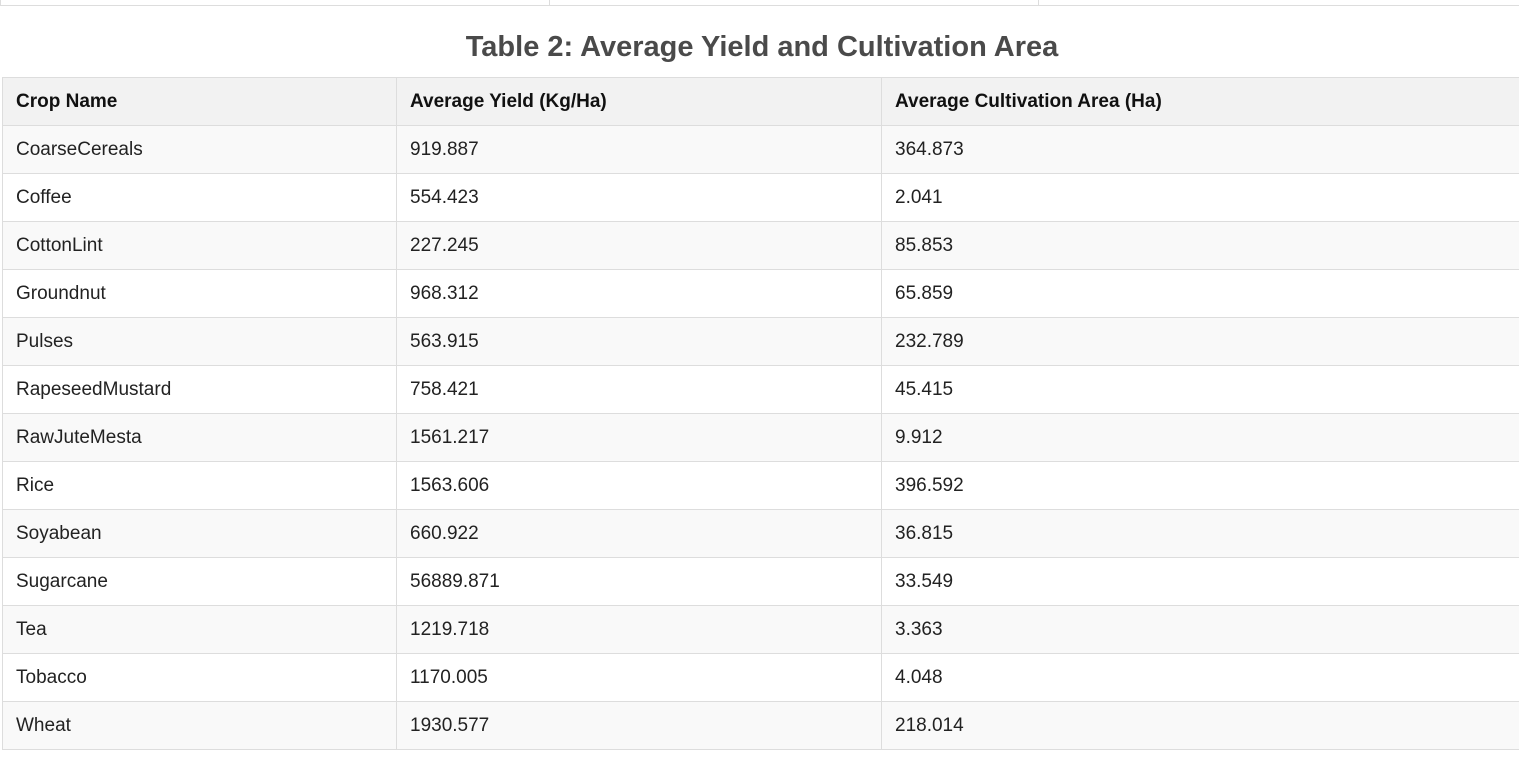 The width and height of the screenshot is (1519, 767). What do you see at coordinates (639, 581) in the screenshot?
I see `average-yield-cell: 56889.871` at bounding box center [639, 581].